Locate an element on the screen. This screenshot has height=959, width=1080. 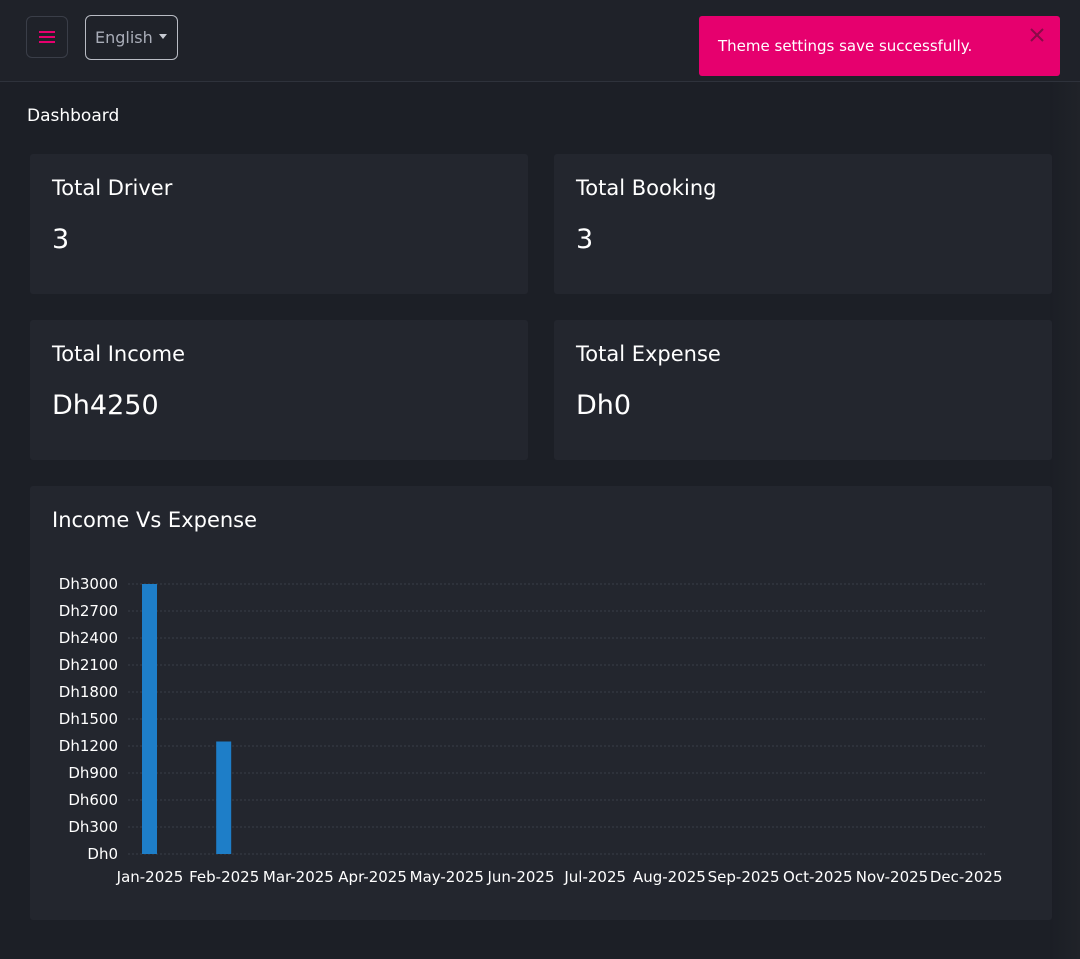
x-tick-label: Nov-2025 is located at coordinates (892, 877).